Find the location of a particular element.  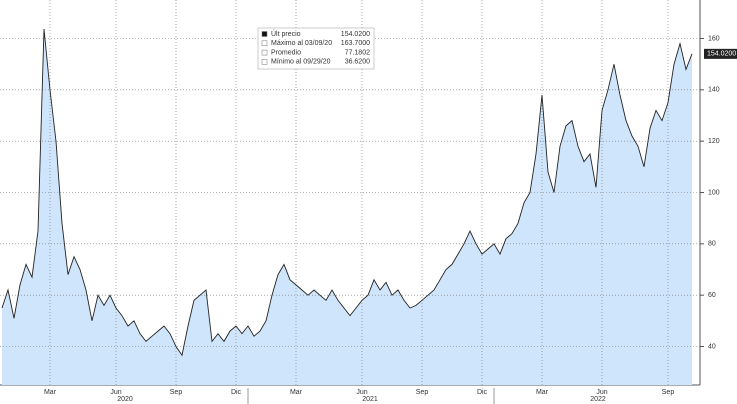

y-tick-label: 140 is located at coordinates (714, 90).